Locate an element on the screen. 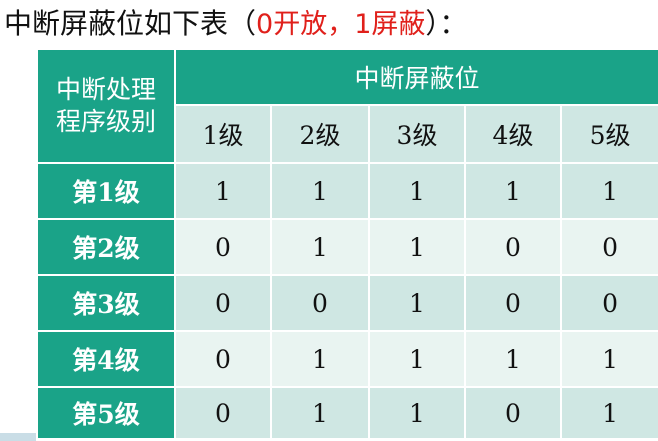 This screenshot has height=441, width=658. table-row: 第2级 0 1 1 0 0 is located at coordinates (347, 247).